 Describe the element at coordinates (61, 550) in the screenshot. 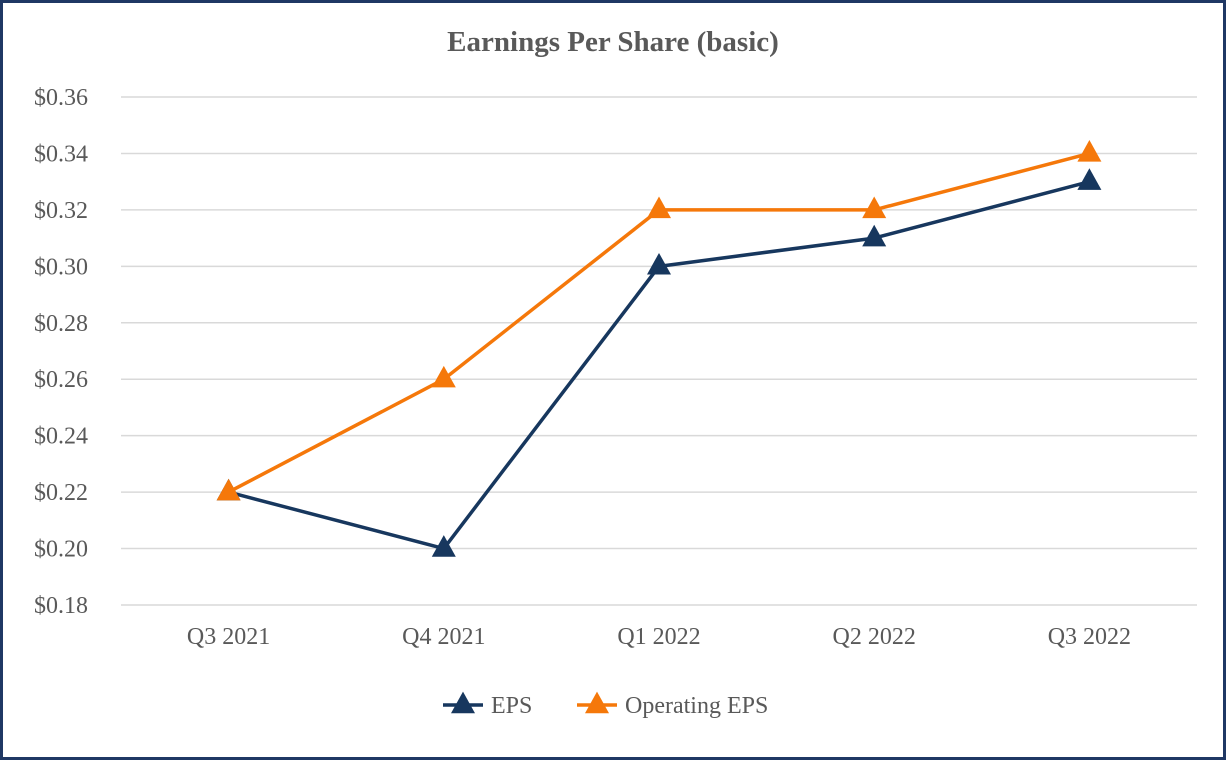

I see `y-tick-label: $0.20` at that location.